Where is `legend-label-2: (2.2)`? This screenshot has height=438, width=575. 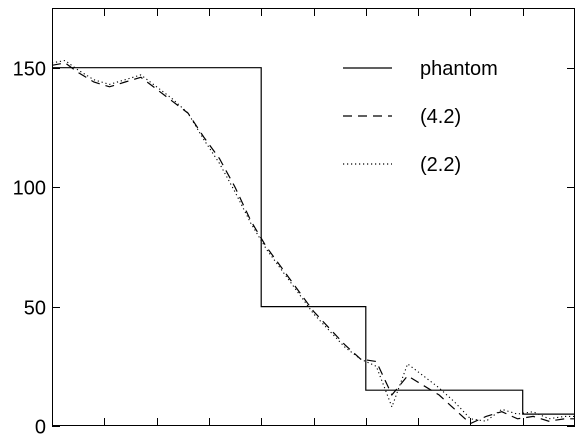
legend-label-2: (2.2) is located at coordinates (440, 165).